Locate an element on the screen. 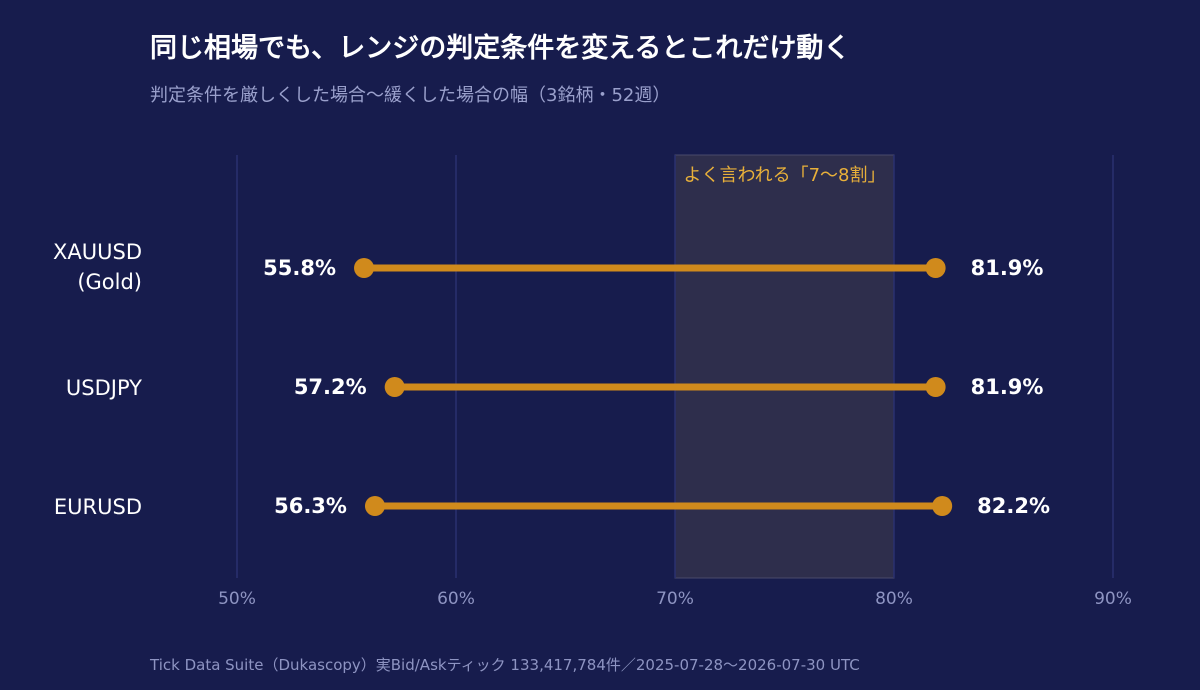 This screenshot has height=690, width=1200. low-value-label-1: 57.2% is located at coordinates (330, 387).